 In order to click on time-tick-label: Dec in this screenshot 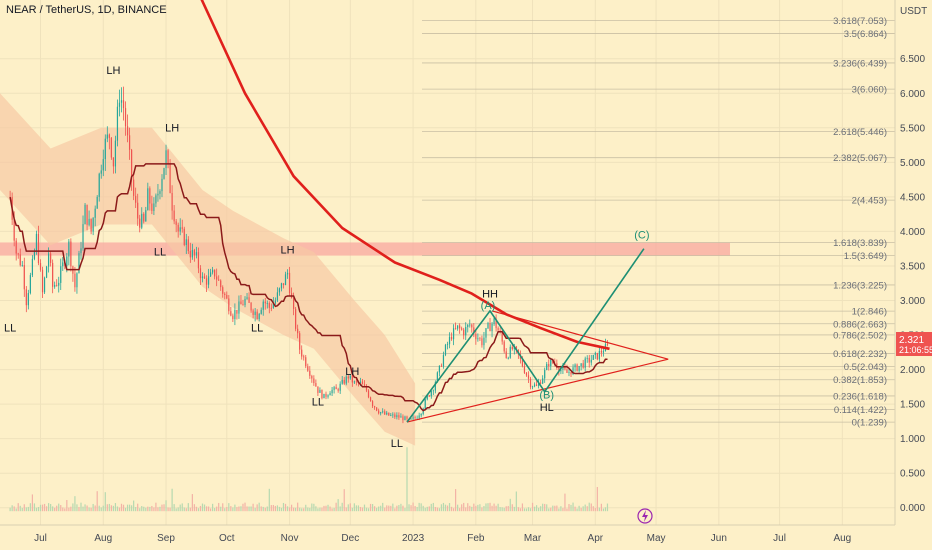, I will do `click(350, 538)`.